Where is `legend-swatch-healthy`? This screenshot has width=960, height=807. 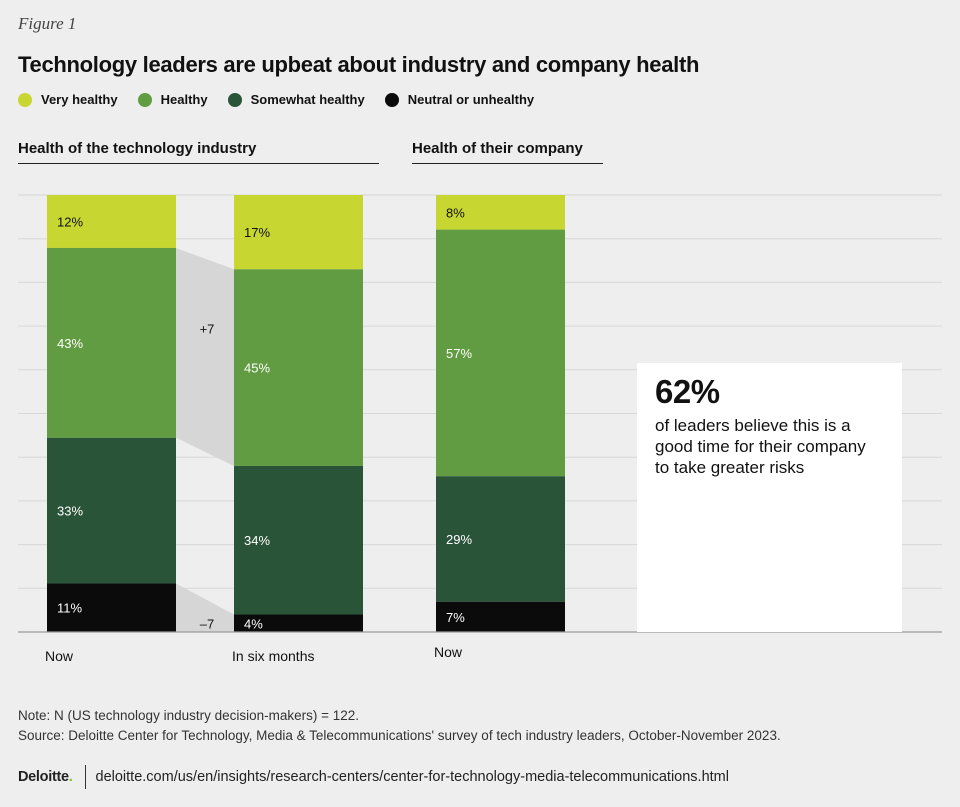
legend-swatch-healthy is located at coordinates (144, 99).